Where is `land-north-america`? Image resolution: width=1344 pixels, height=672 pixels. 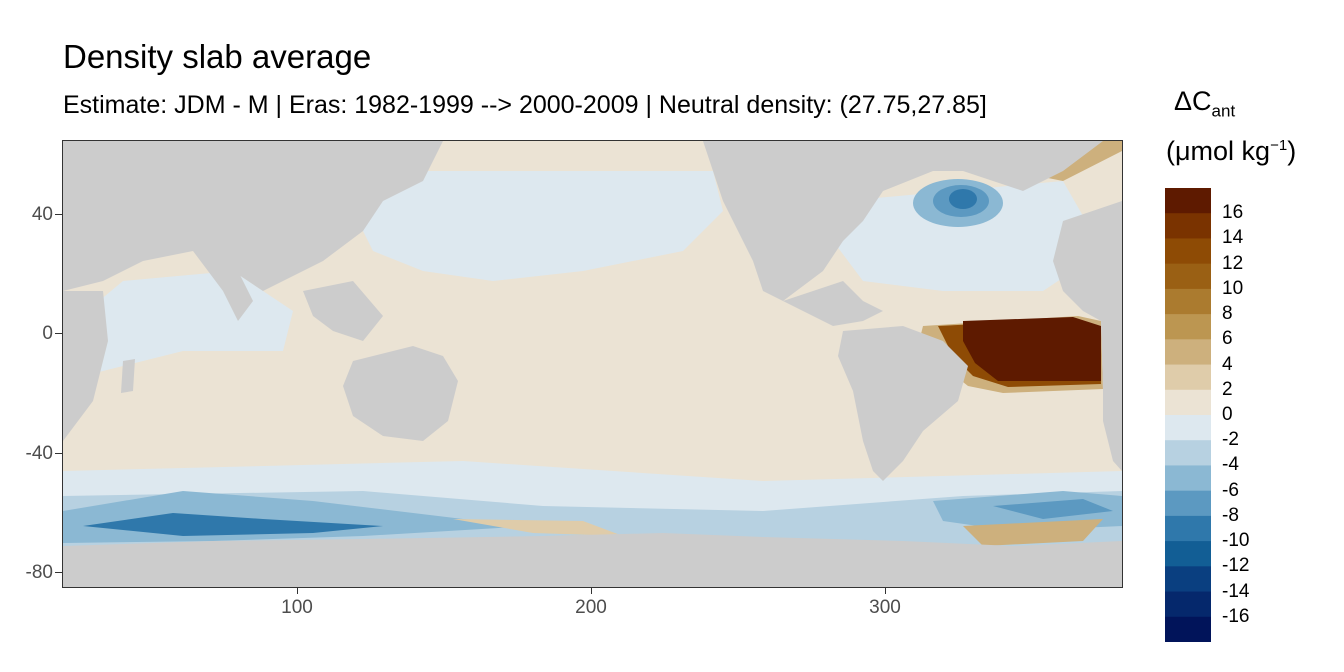
land-north-america is located at coordinates (912, 221).